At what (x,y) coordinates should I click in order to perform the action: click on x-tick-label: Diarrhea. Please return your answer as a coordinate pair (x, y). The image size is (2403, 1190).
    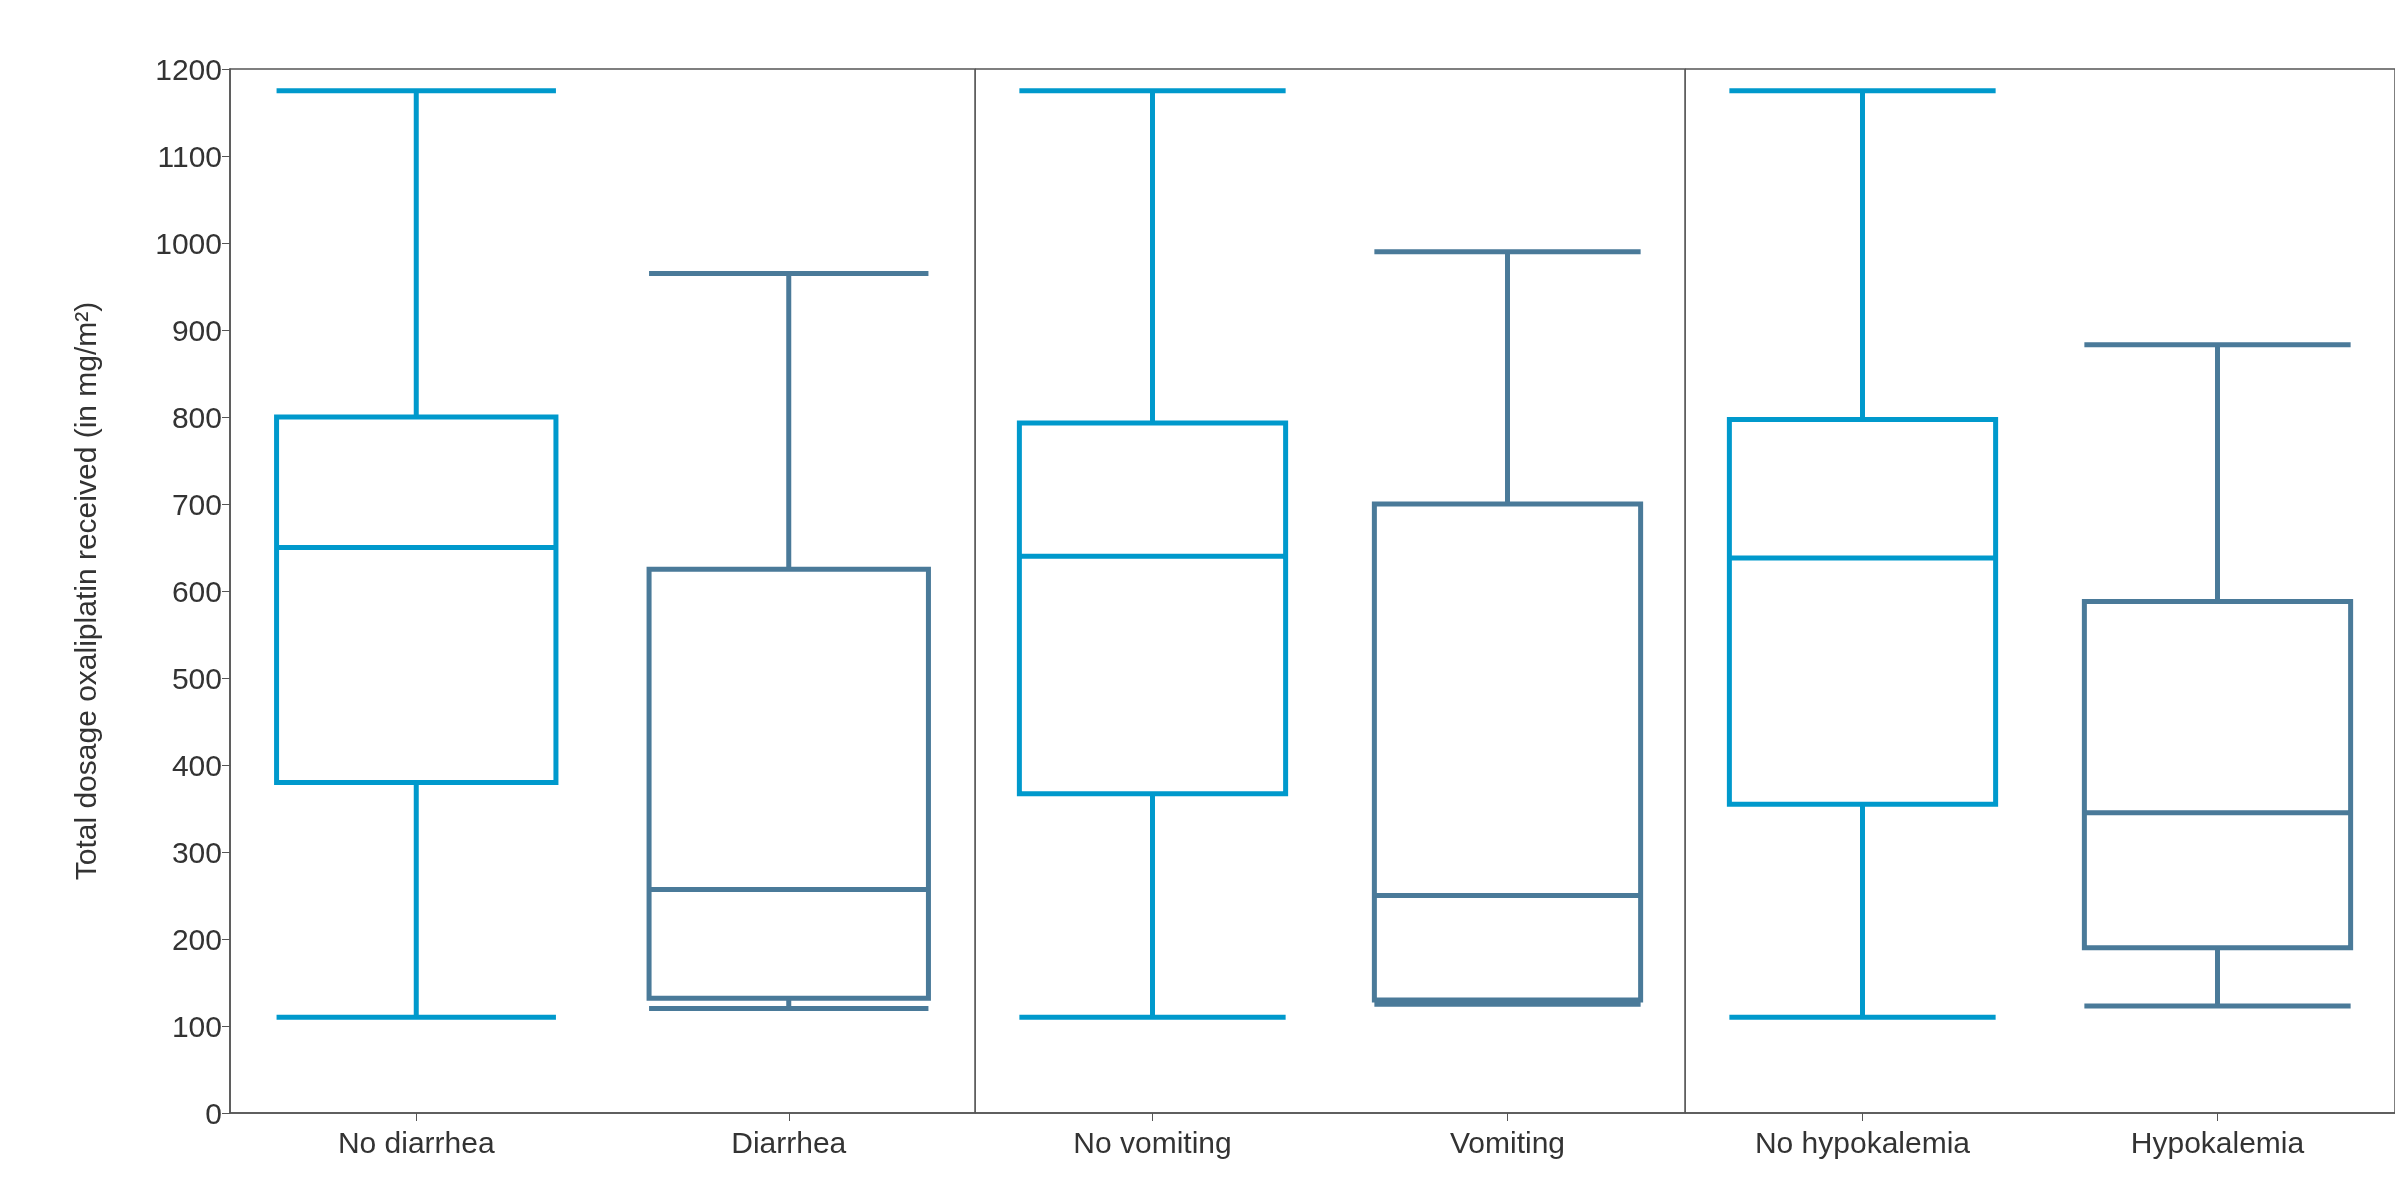
    Looking at the image, I should click on (789, 1142).